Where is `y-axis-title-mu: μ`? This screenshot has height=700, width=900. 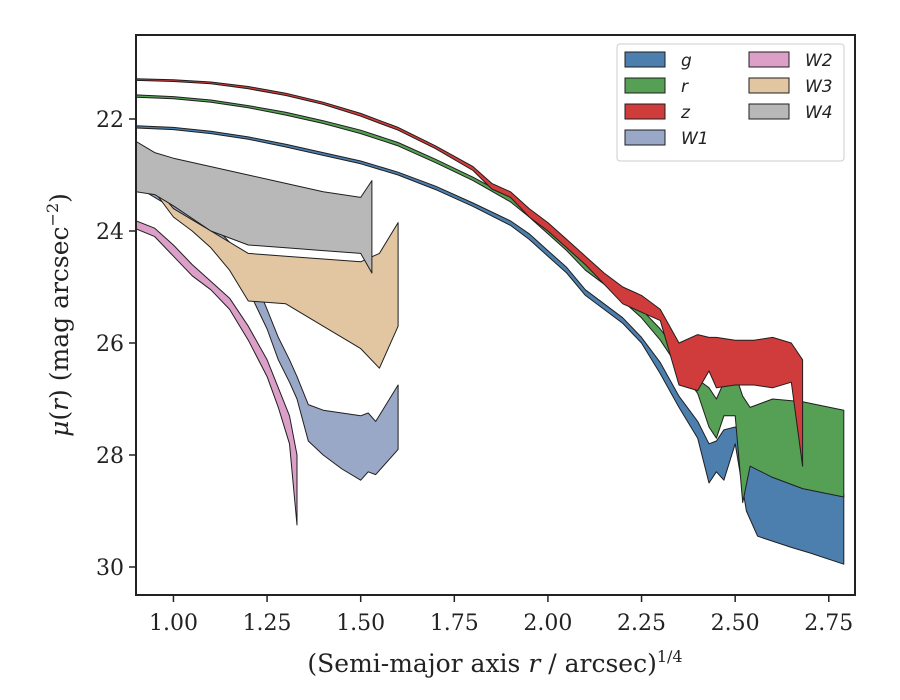
y-axis-title-mu: μ is located at coordinates (59, 429).